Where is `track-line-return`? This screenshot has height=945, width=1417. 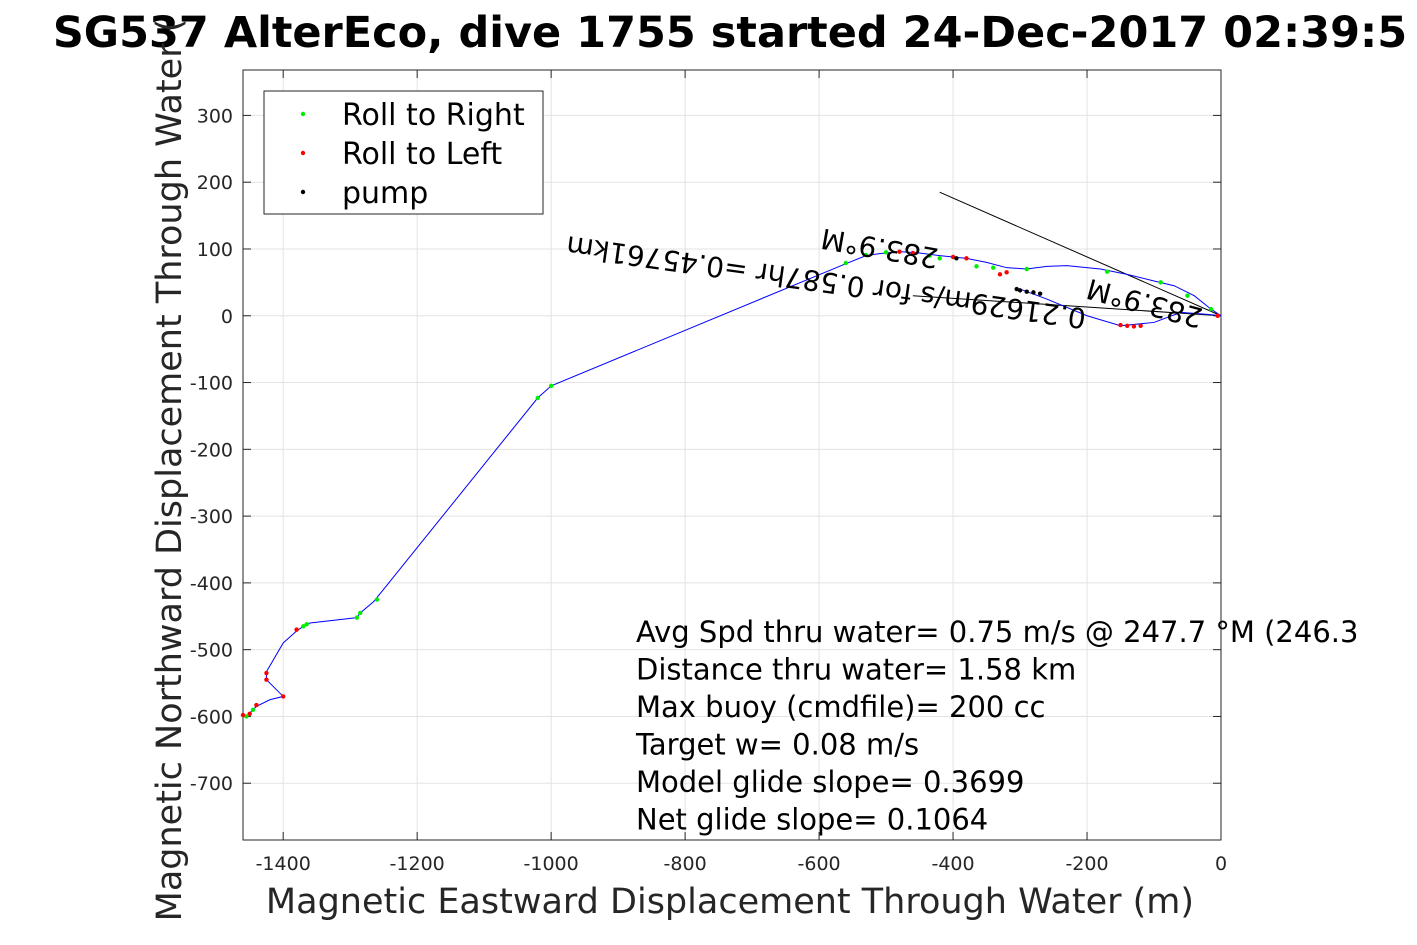 track-line-return is located at coordinates (1120, 307).